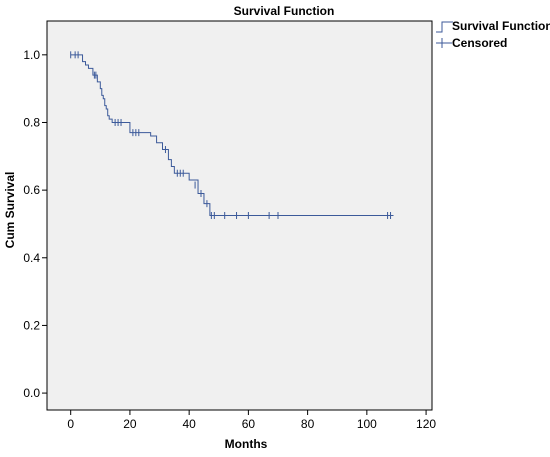  I want to click on x-tick-label: 60, so click(249, 424).